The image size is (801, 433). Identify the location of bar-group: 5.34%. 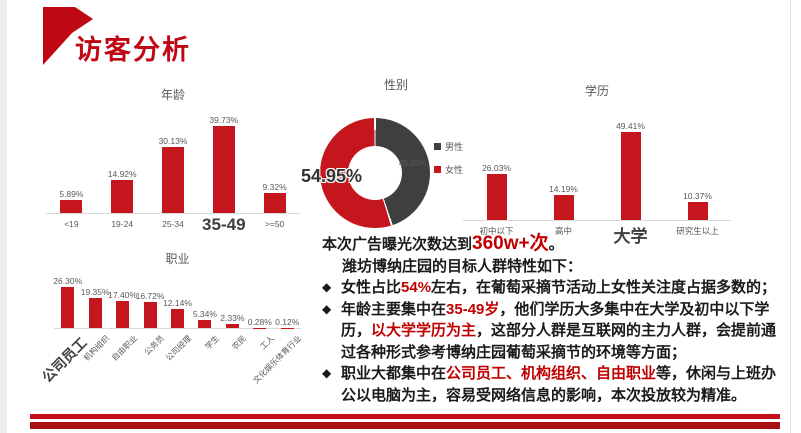
(204, 318).